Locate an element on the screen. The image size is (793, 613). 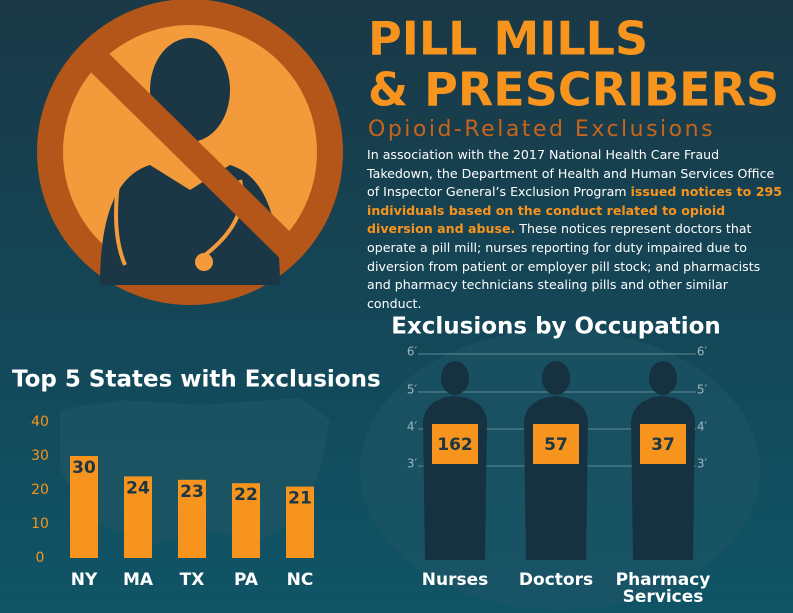
title: & PRESCRIBERS is located at coordinates (573, 90).